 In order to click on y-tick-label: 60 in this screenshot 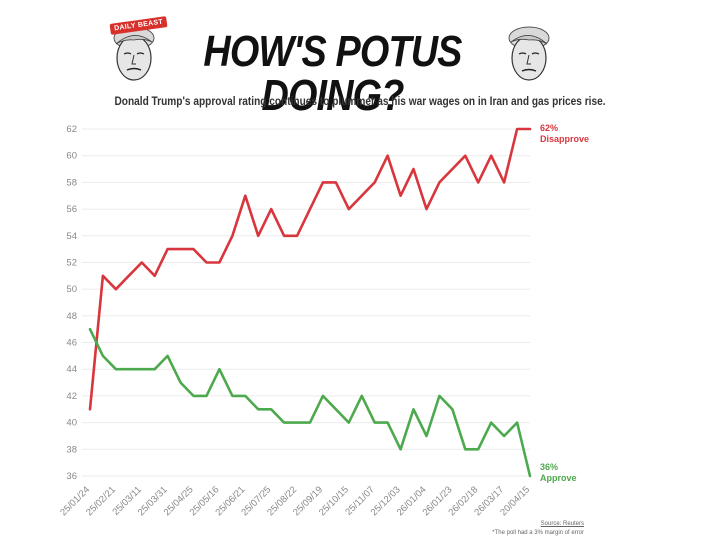, I will do `click(71, 156)`.